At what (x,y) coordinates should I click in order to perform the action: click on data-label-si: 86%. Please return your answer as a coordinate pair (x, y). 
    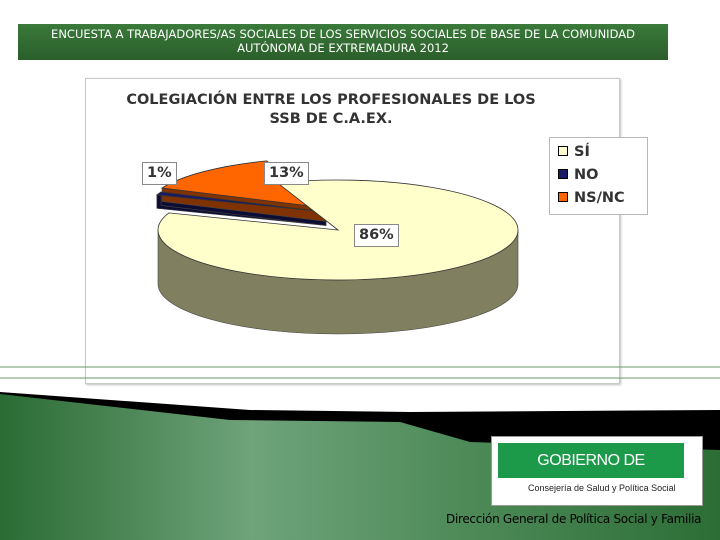
    Looking at the image, I should click on (376, 235).